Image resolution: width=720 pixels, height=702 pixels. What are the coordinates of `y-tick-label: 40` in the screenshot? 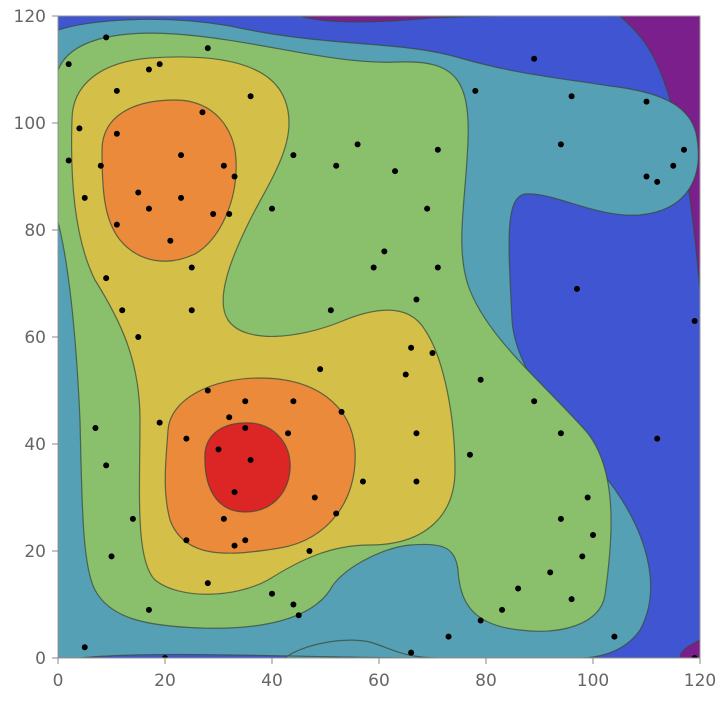 It's located at (35, 445).